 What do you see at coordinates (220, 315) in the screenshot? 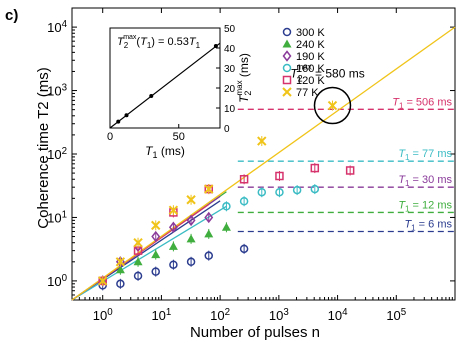
I see `x-tick-label: 10²` at bounding box center [220, 315].